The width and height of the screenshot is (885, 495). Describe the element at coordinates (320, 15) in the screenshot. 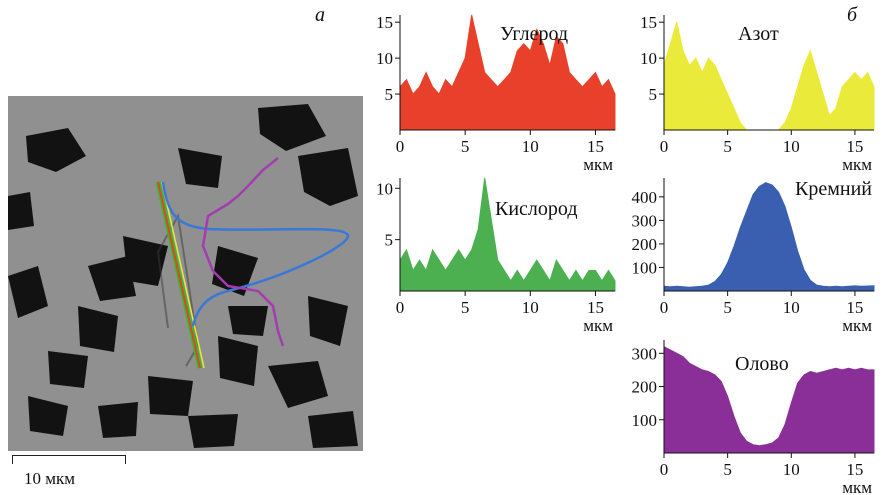

I see `panel-label-a: а` at that location.